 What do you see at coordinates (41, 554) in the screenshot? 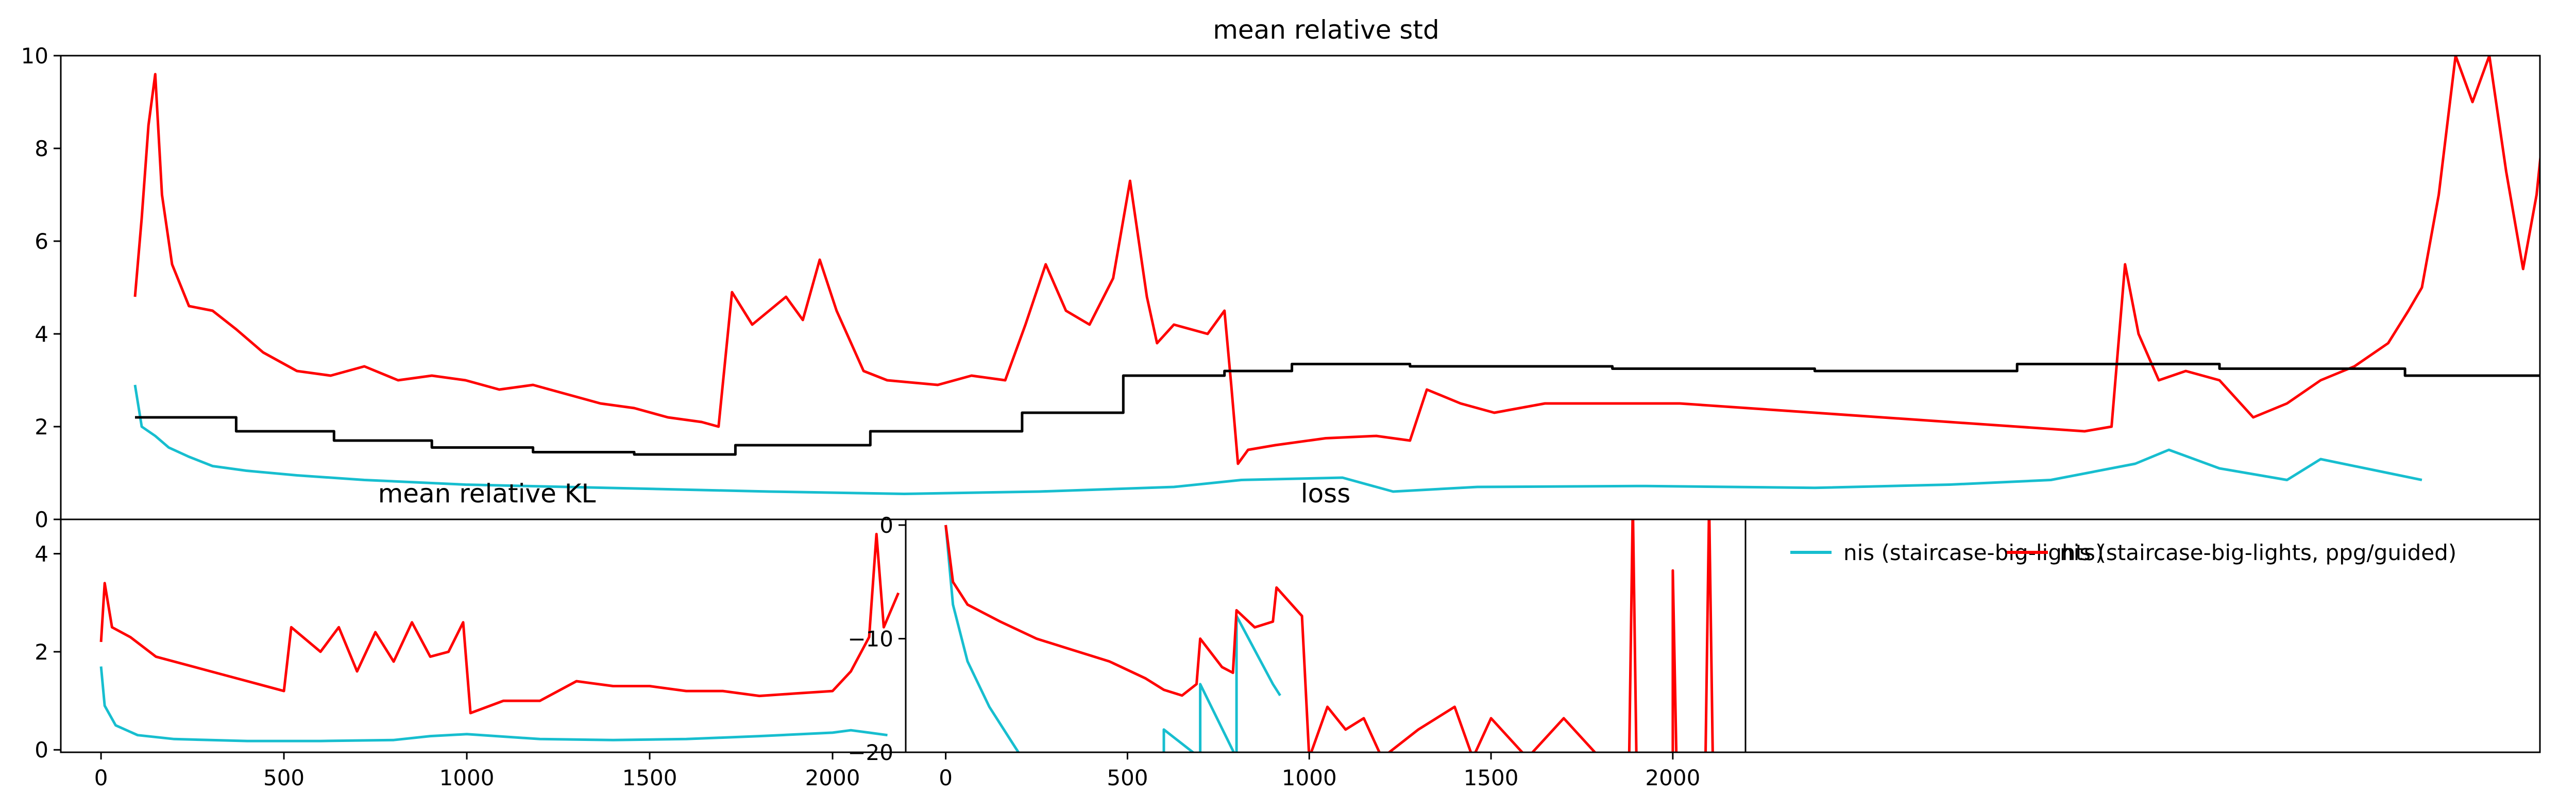
I see `kl-ytick-label: 4` at bounding box center [41, 554].